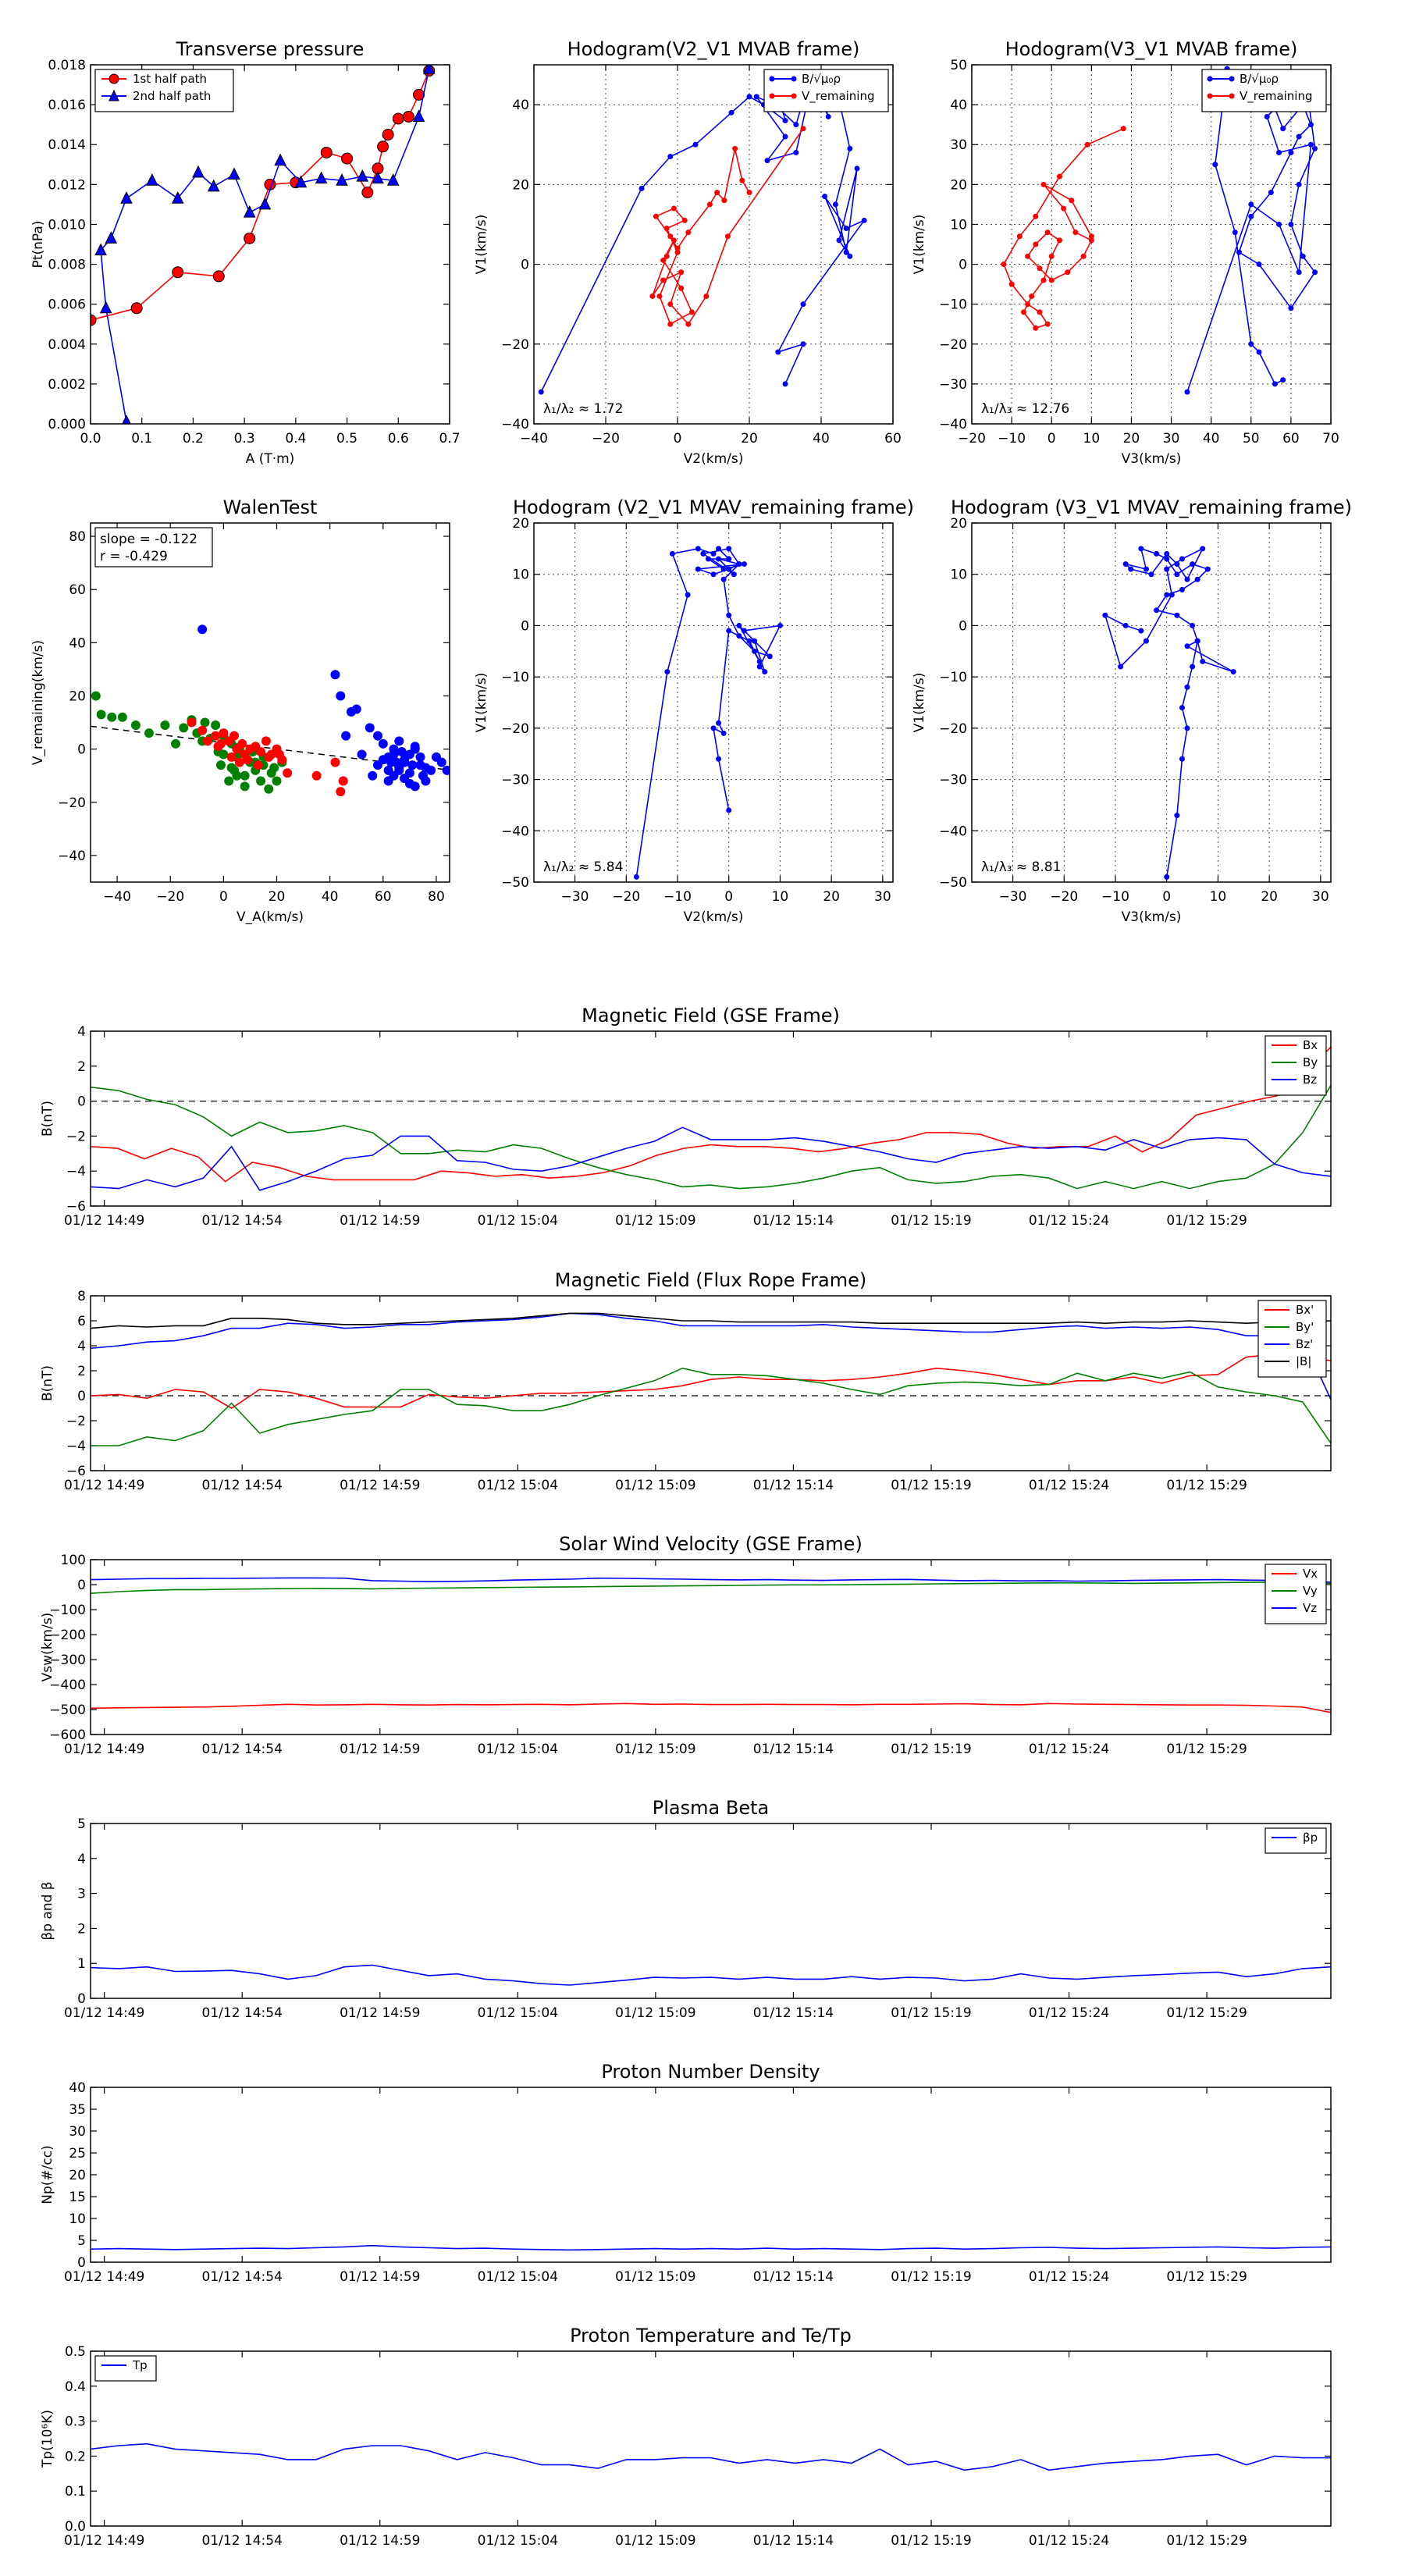 This screenshot has width=1405, height=2576. I want to click on y-tick-label: 35, so click(77, 2110).